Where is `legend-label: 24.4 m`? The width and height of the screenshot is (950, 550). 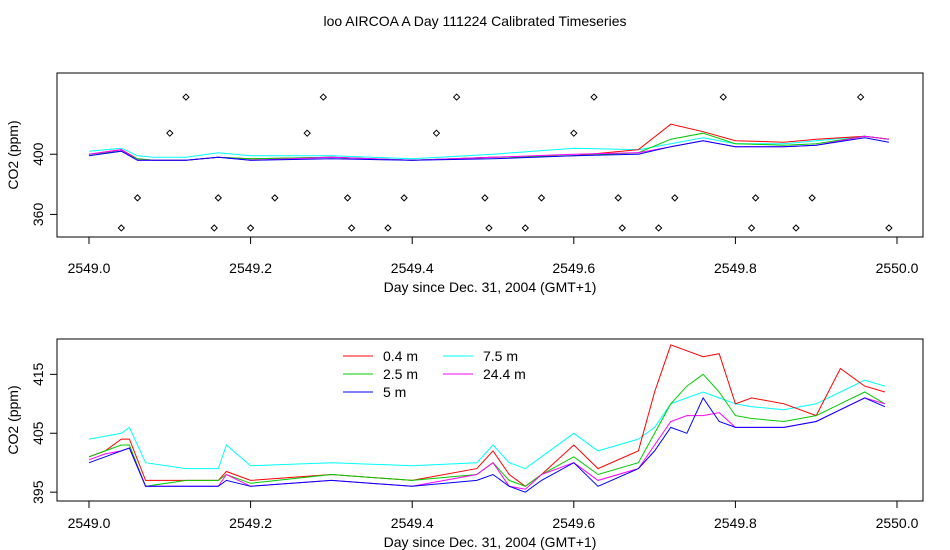
legend-label: 24.4 m is located at coordinates (504, 374).